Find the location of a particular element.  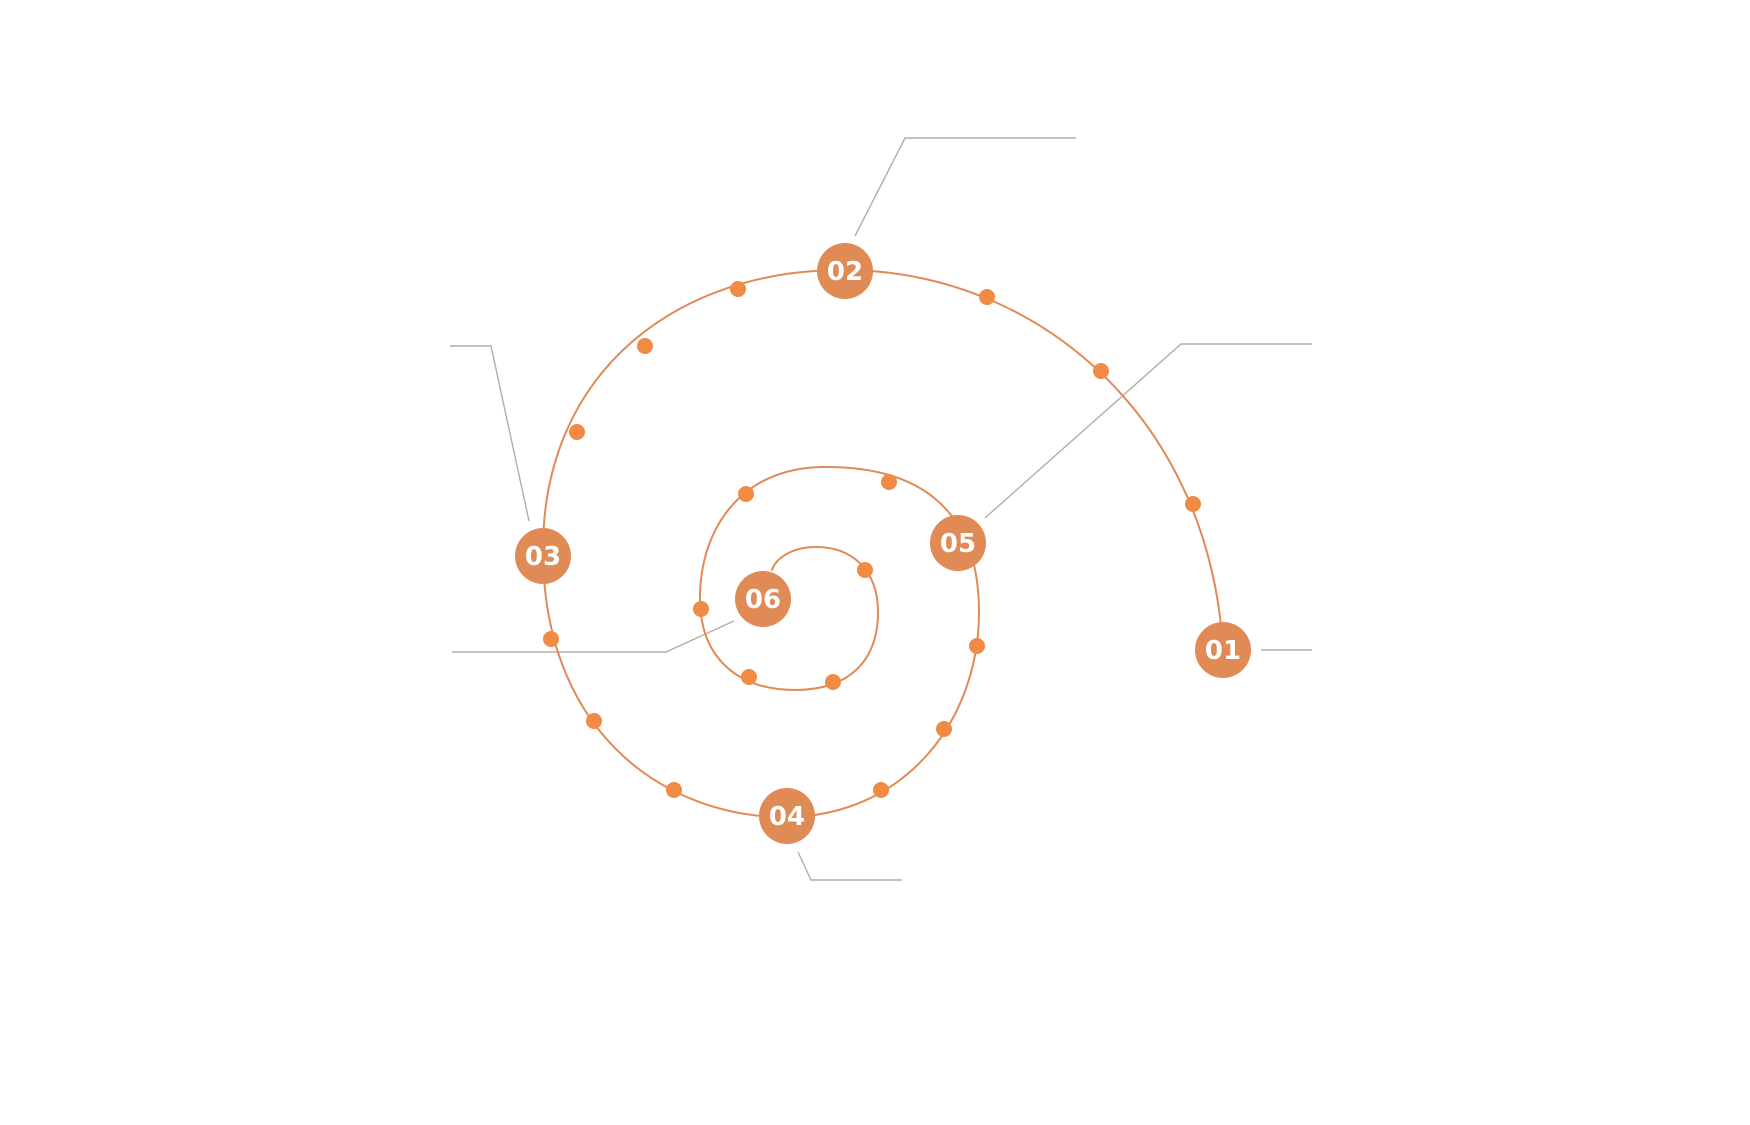

step-badge-label: 06 is located at coordinates (763, 600).